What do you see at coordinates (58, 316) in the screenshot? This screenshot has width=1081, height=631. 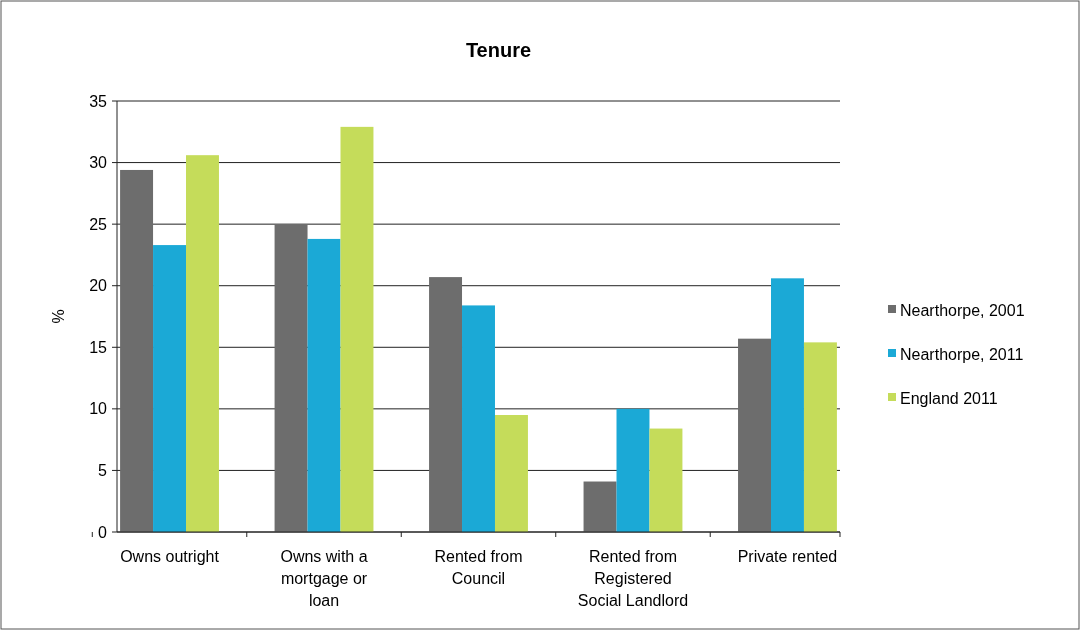 I see `y-axis-title: %` at bounding box center [58, 316].